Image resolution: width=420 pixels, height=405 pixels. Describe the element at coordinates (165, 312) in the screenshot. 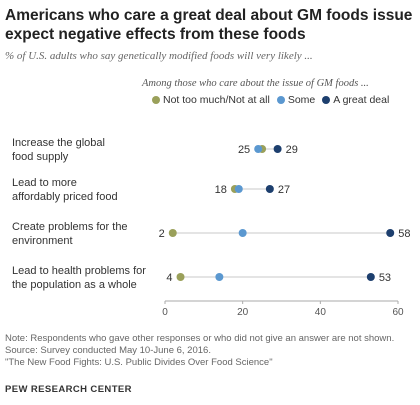

I see `x-tick-label: 0` at that location.